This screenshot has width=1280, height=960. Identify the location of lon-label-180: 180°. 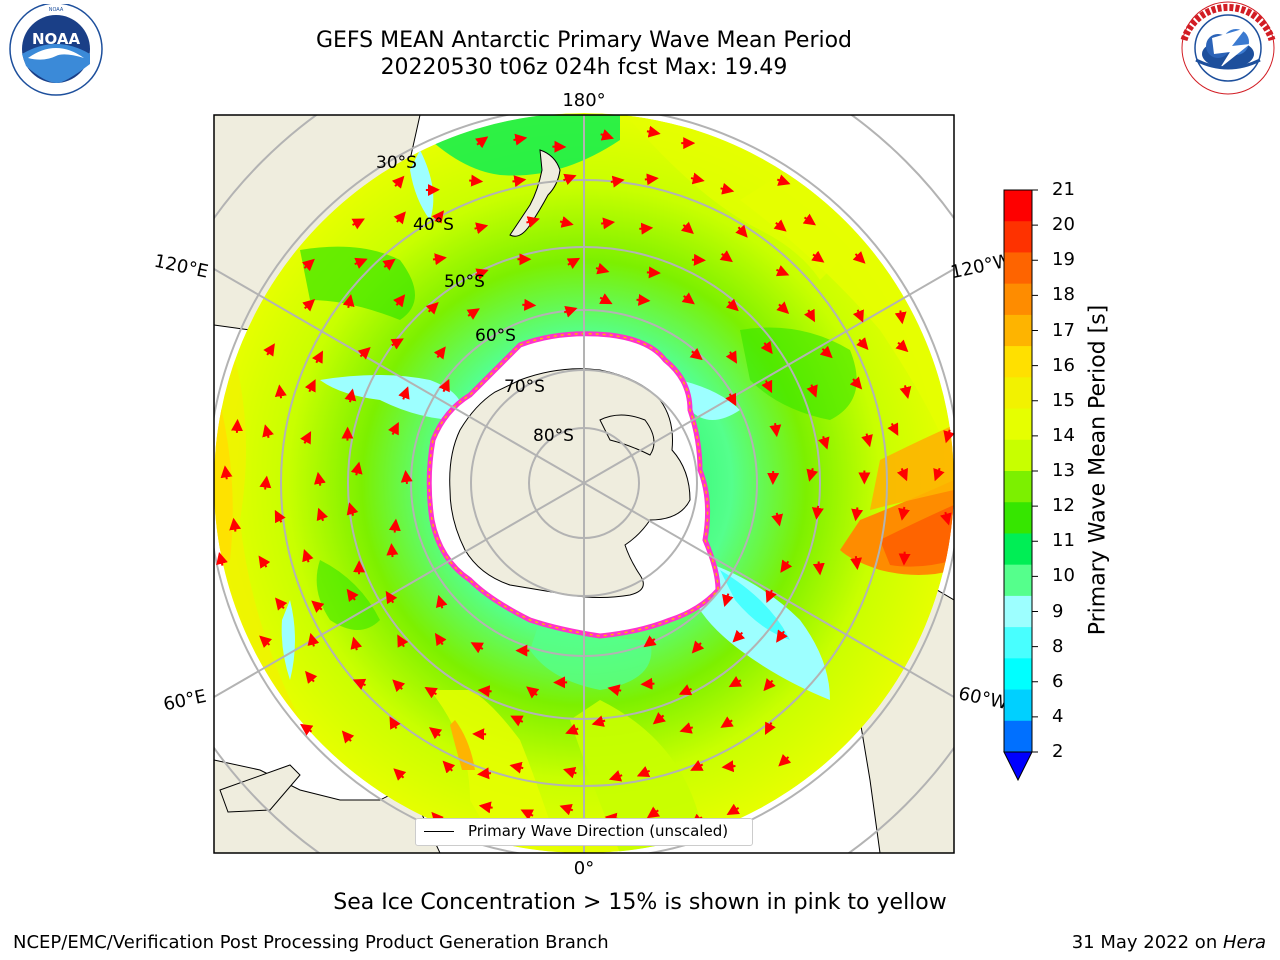
(583, 100).